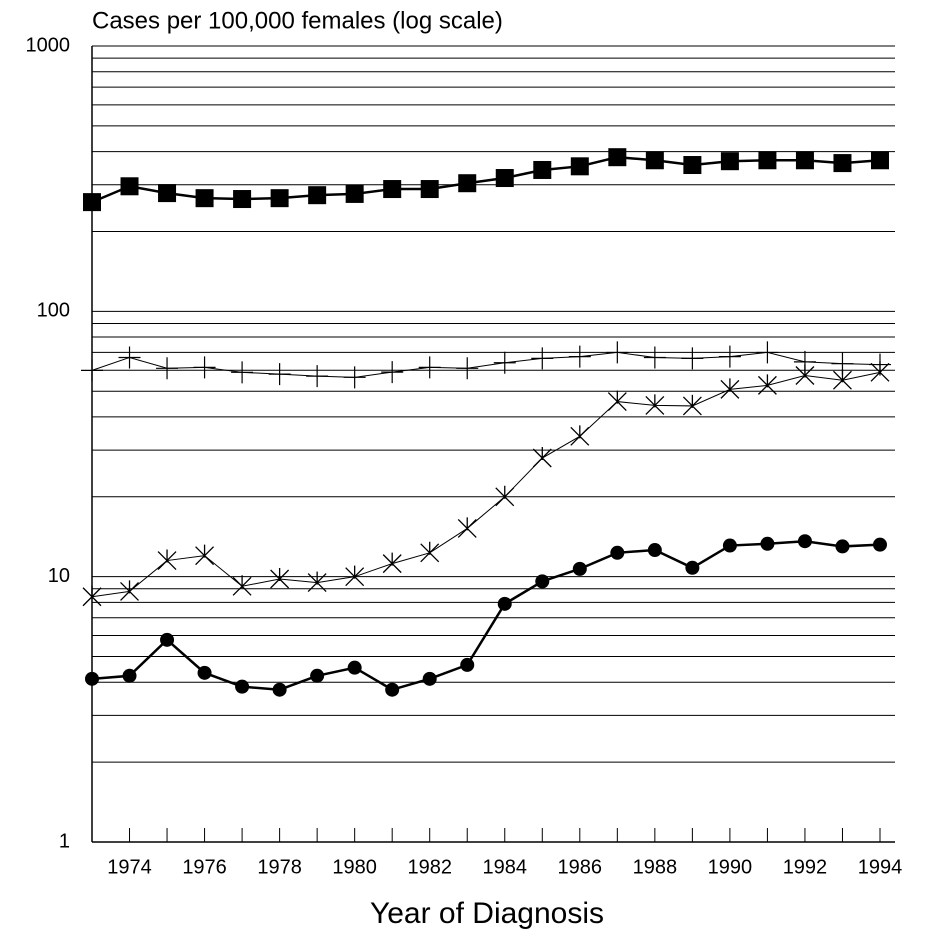 Image resolution: width=927 pixels, height=944 pixels. I want to click on chart-title: Cases per 100,000 females (log scale), so click(297, 20).